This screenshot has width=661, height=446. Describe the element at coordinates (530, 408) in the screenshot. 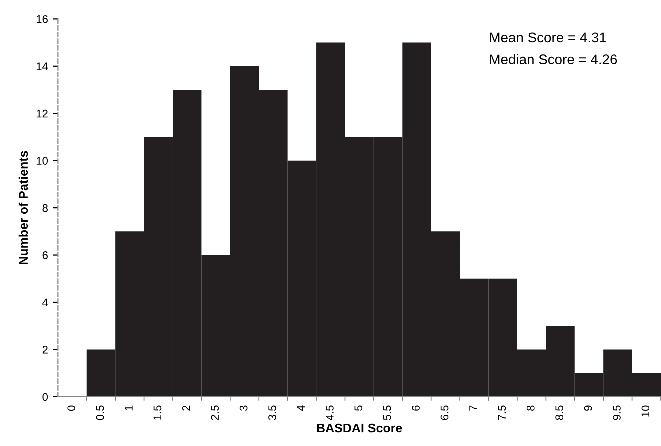

I see `x-tick-label: 8` at that location.